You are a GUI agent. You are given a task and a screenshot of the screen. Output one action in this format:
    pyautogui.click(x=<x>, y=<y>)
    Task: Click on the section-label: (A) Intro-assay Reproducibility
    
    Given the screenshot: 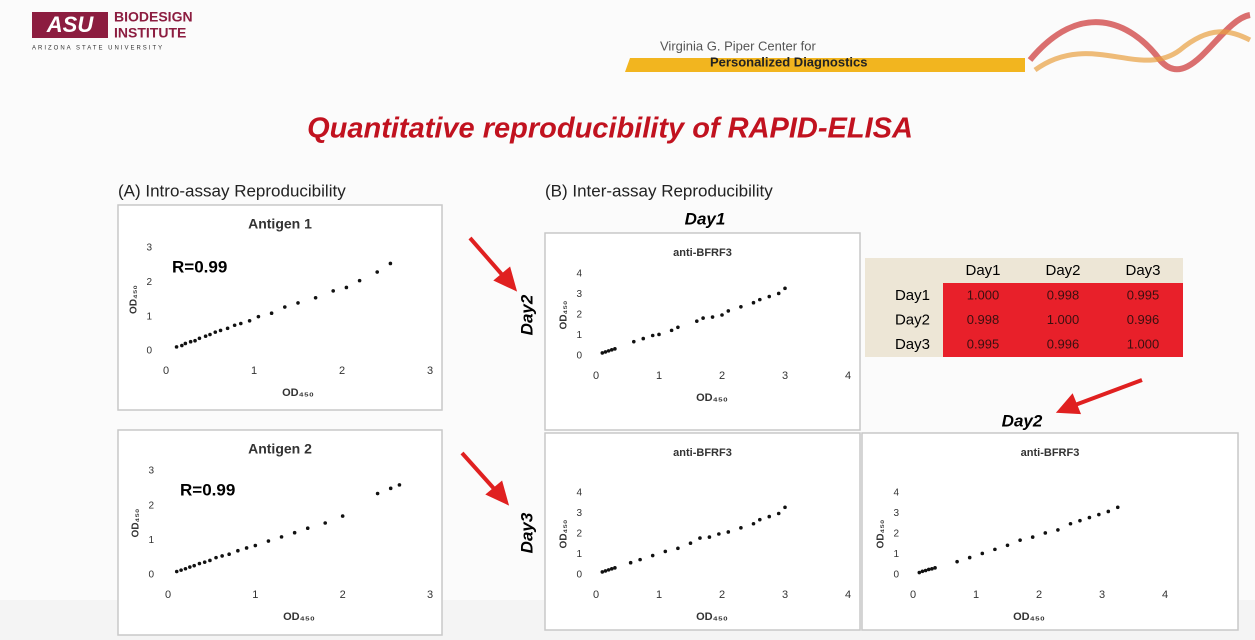 What is the action you would take?
    pyautogui.click(x=232, y=190)
    